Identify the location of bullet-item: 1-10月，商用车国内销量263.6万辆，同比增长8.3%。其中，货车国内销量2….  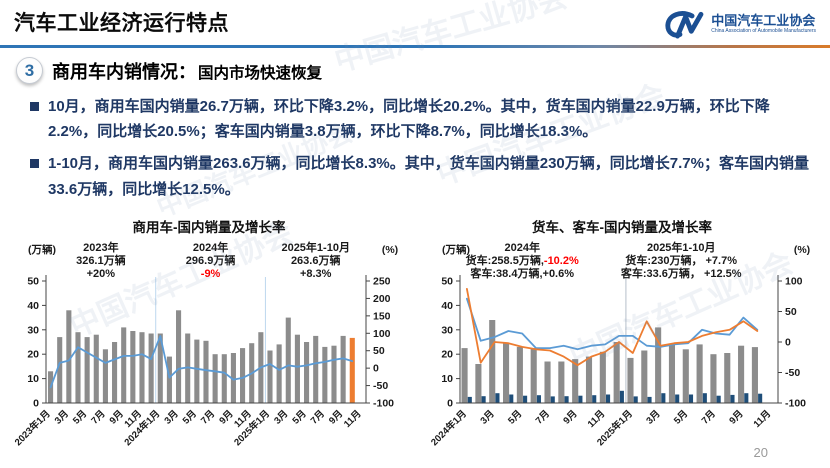
(421, 176).